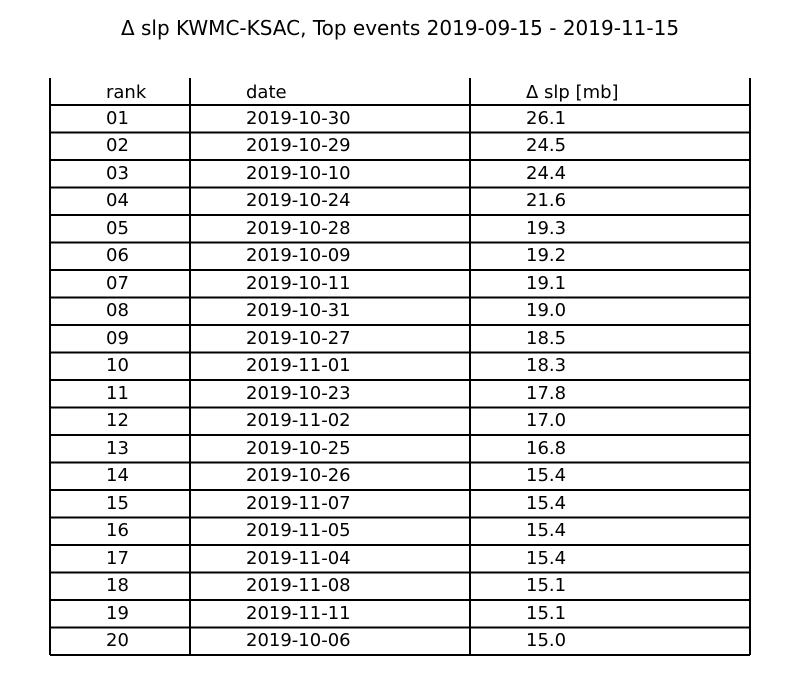 This screenshot has width=800, height=700. I want to click on table-cell: 16.8, so click(546, 448).